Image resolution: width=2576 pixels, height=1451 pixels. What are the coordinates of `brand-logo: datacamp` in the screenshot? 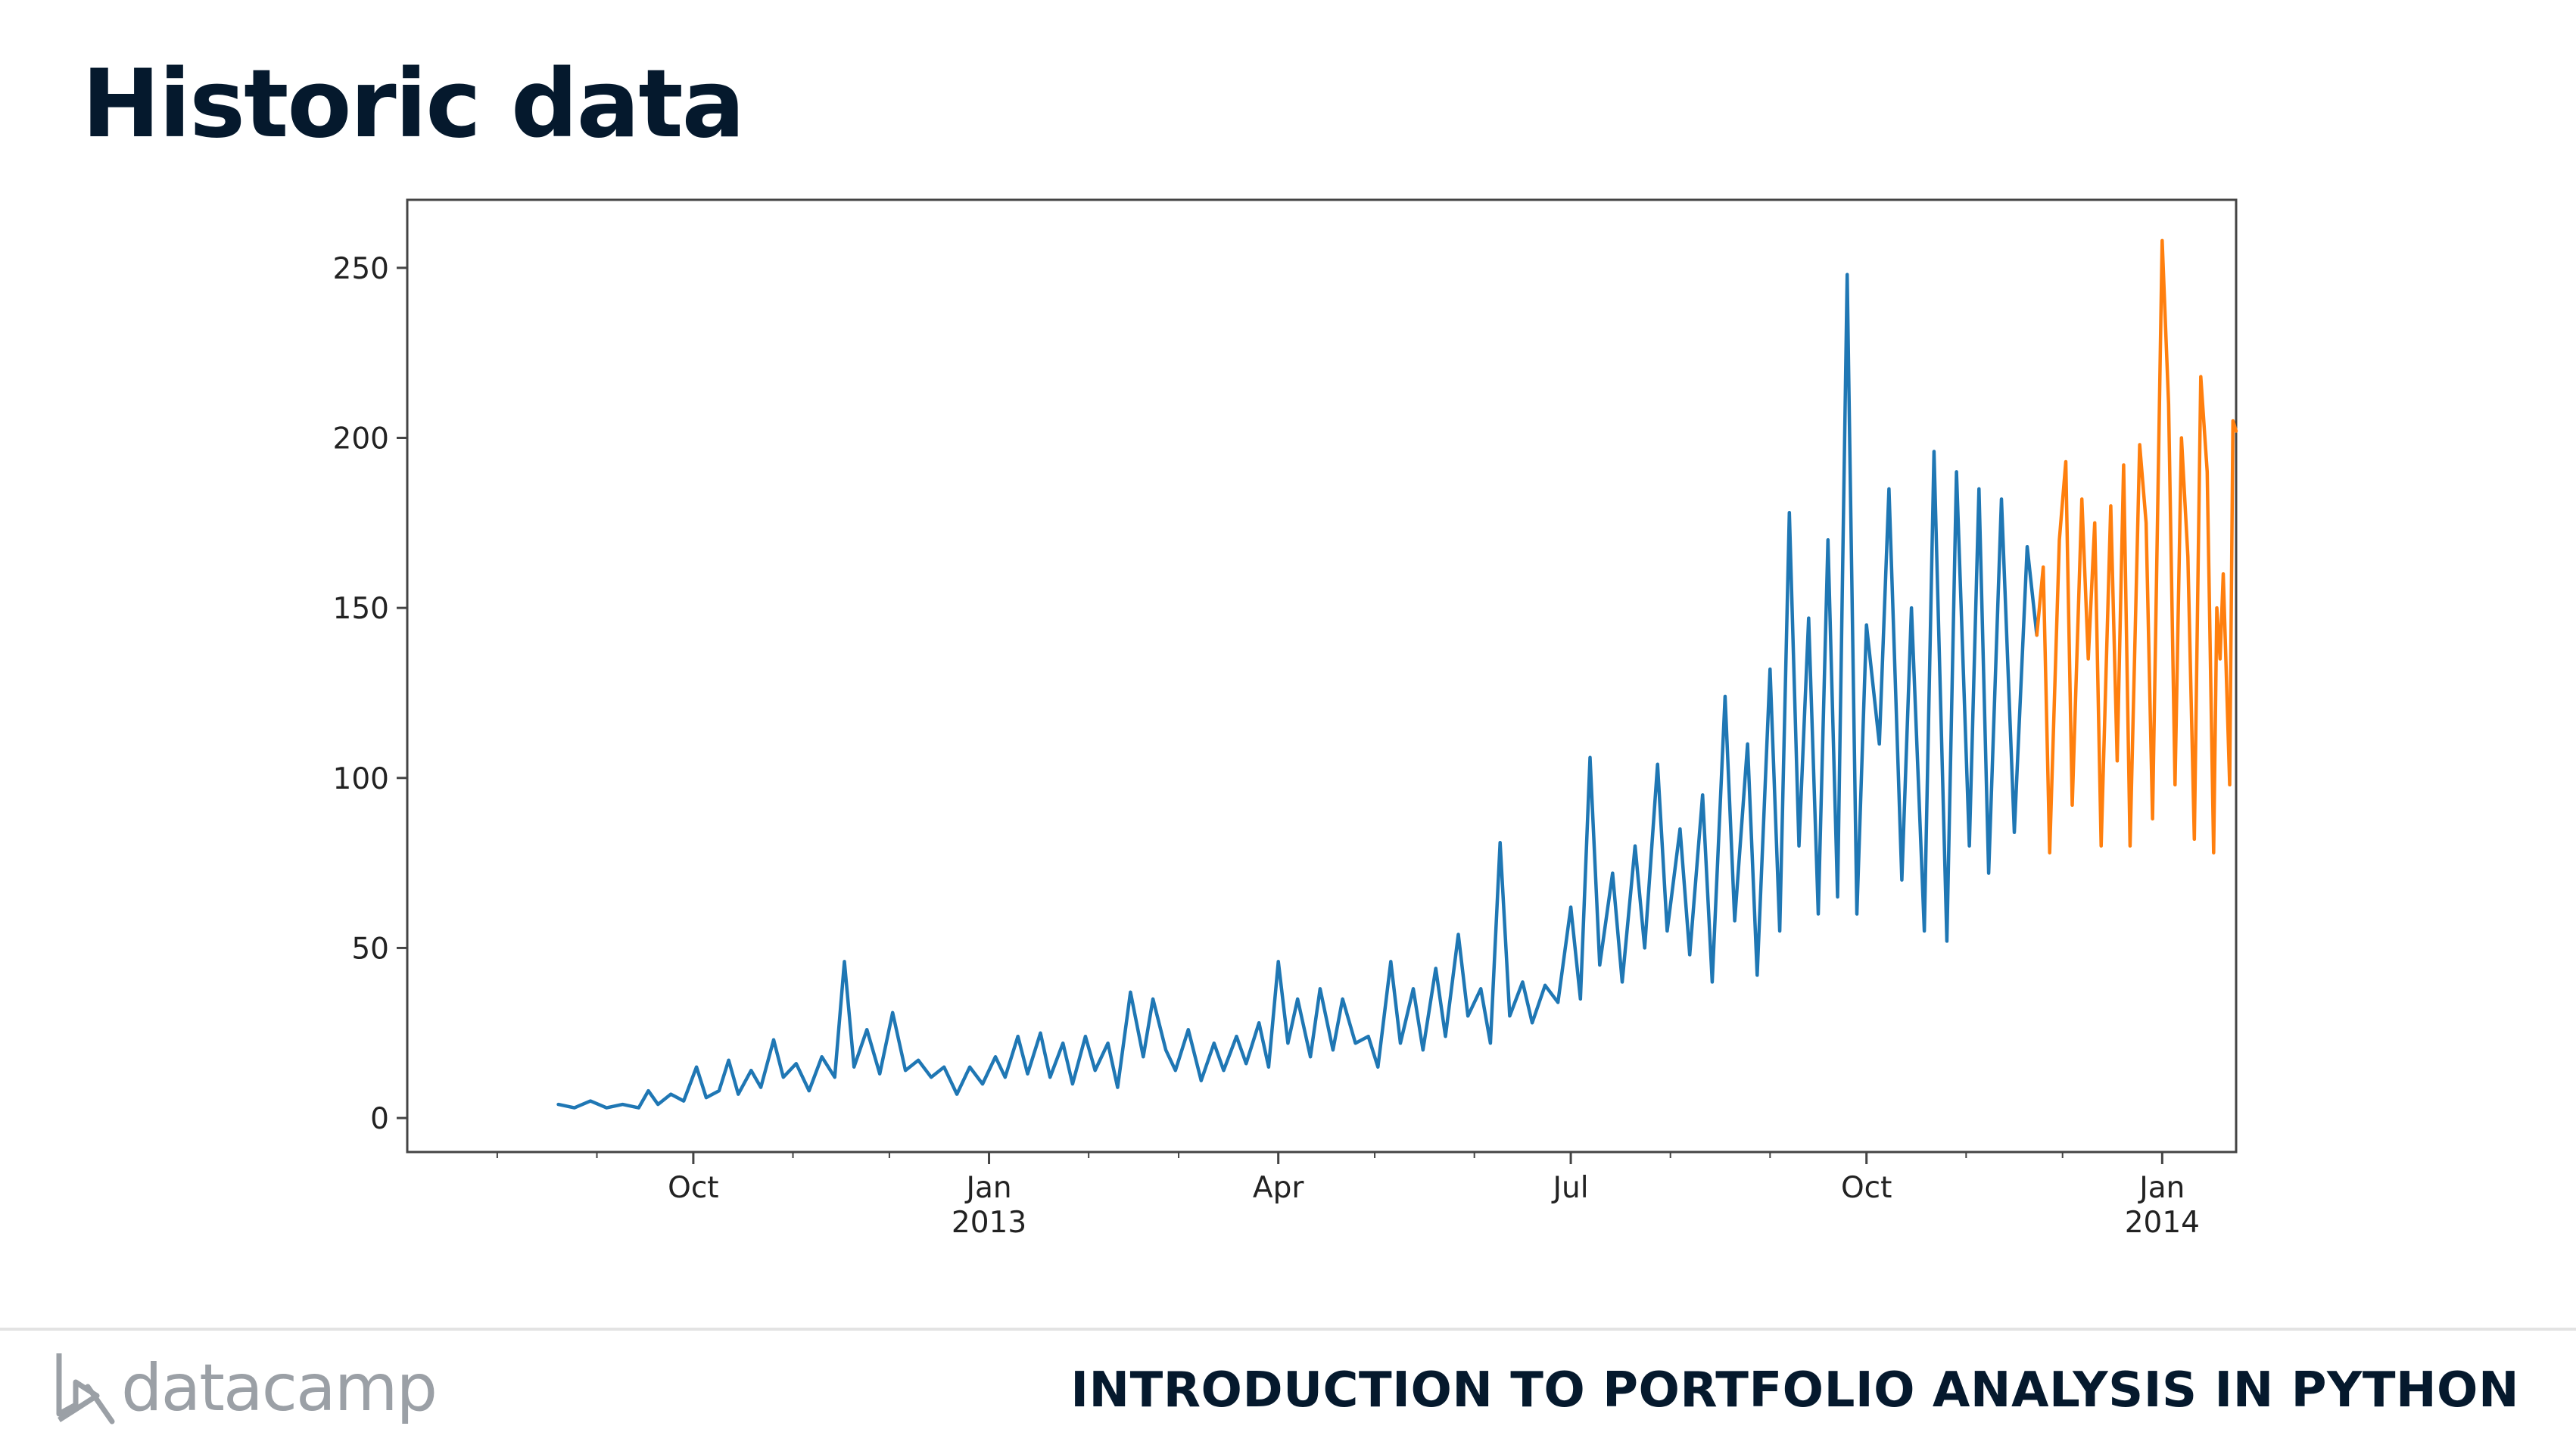 It's located at (245, 1388).